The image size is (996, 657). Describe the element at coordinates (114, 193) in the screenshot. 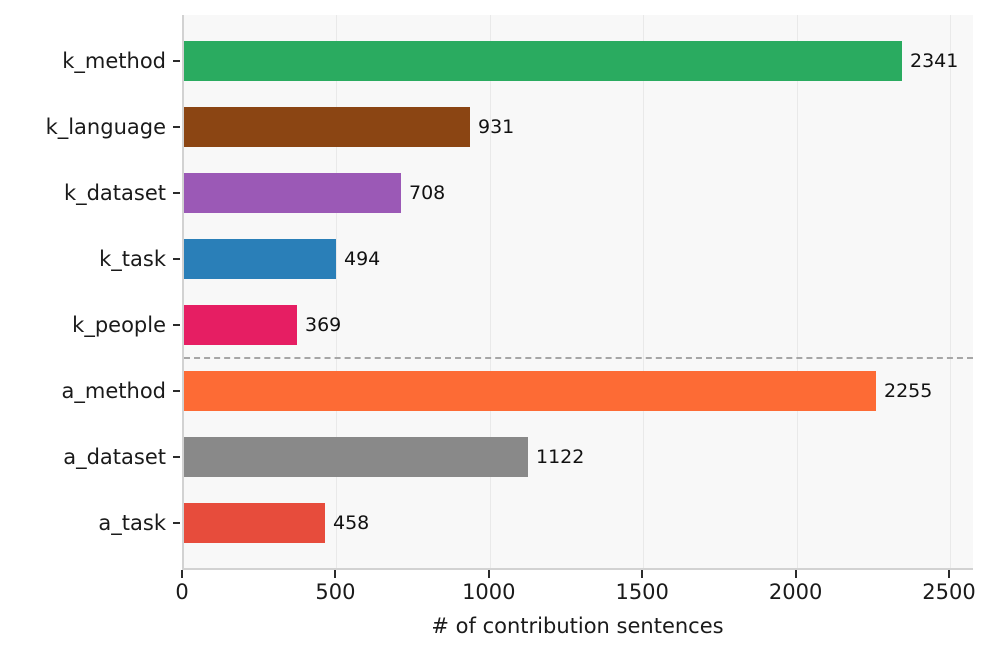

I see `y-tick-label-k_dataset: k_dataset` at that location.